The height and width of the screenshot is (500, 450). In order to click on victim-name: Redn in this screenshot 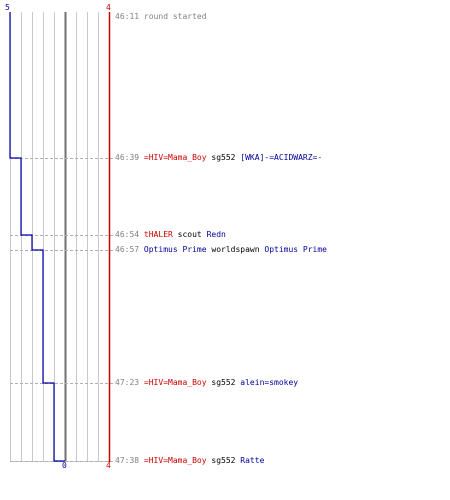, I will do `click(216, 234)`.